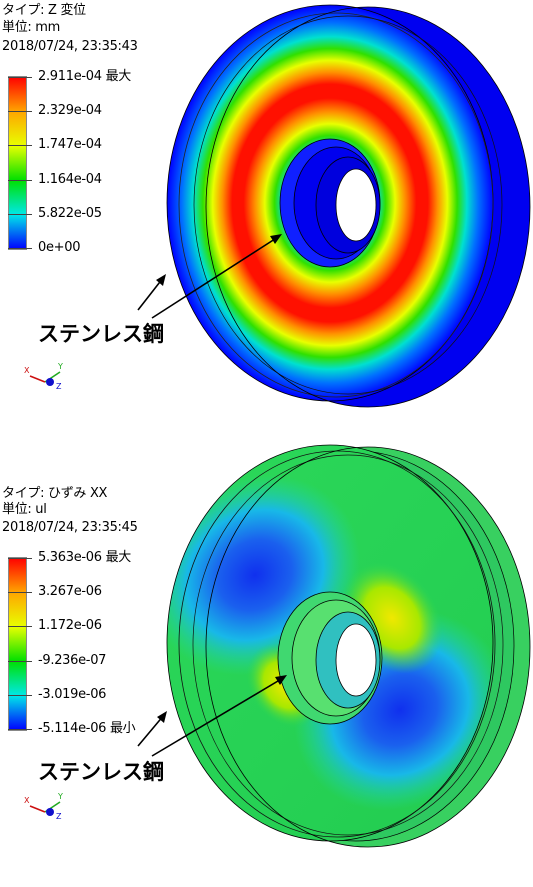  What do you see at coordinates (70, 179) in the screenshot?
I see `legend-label: 1.164e-04` at bounding box center [70, 179].